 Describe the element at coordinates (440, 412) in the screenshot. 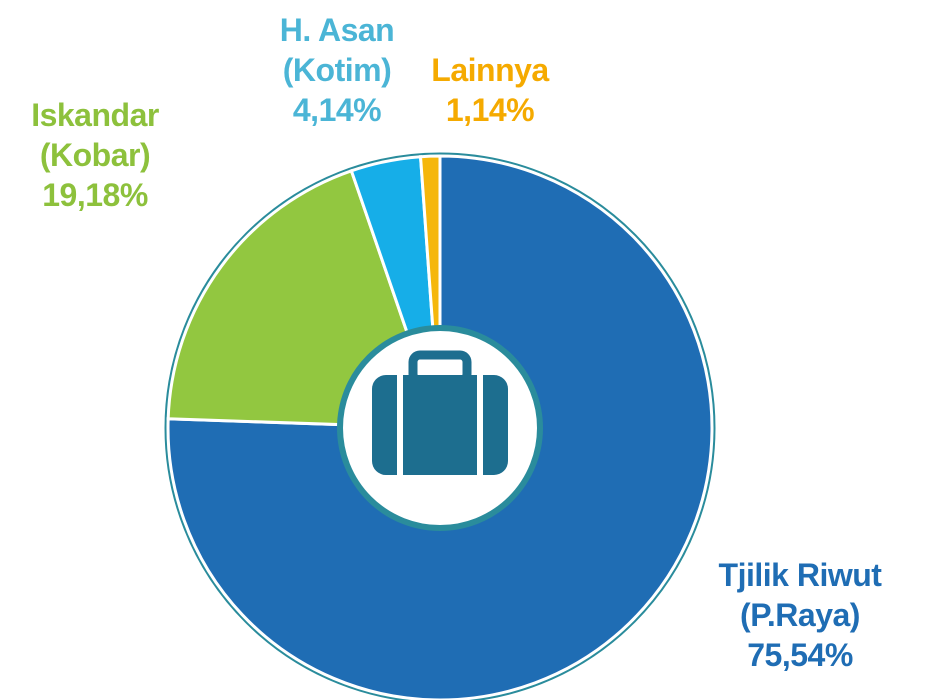

I see `suitcase-icon` at that location.